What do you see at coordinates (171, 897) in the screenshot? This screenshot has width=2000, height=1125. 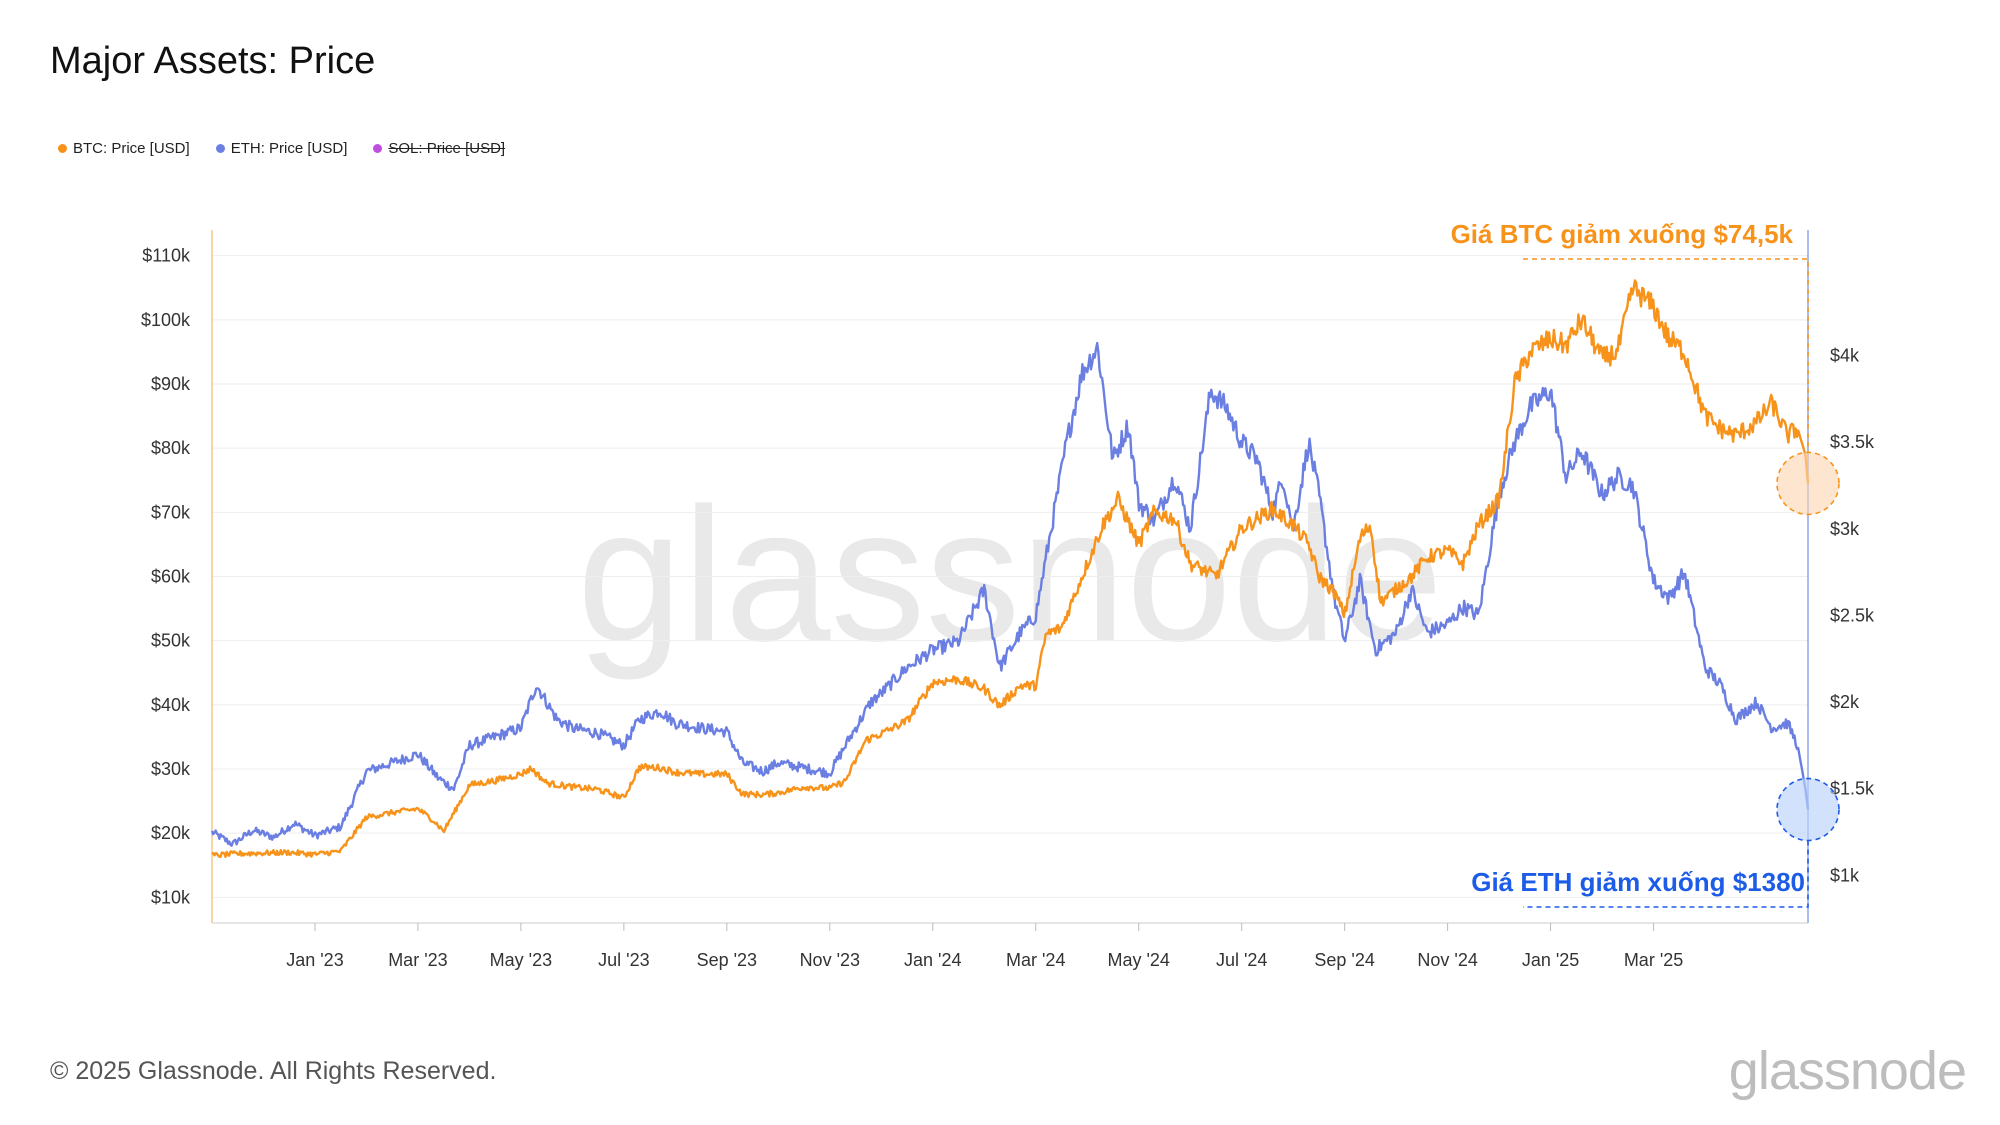 I see `y-left-tick-label: $10k` at bounding box center [171, 897].